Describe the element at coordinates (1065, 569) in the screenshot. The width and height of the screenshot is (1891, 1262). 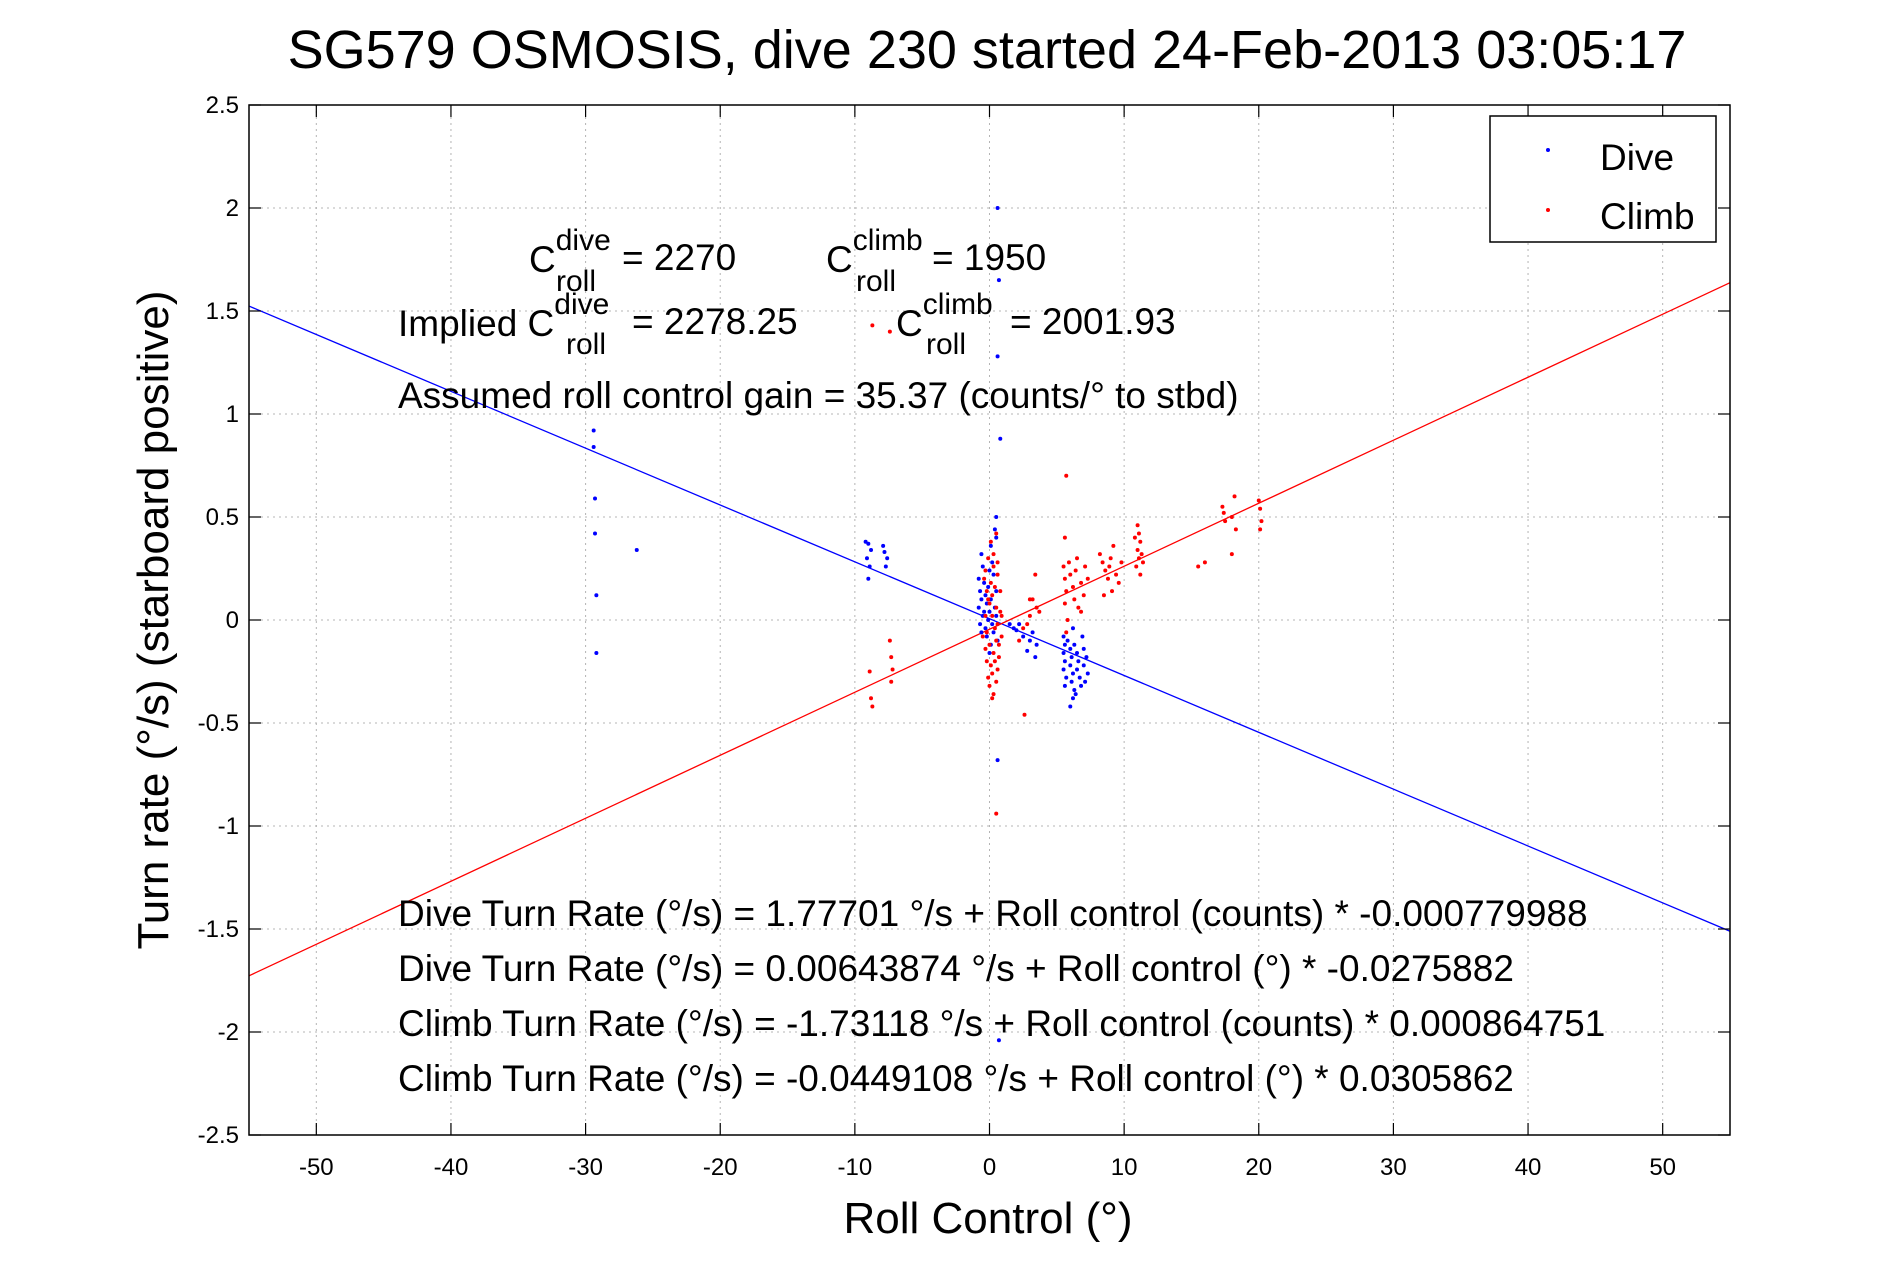
I see `series-climb` at that location.